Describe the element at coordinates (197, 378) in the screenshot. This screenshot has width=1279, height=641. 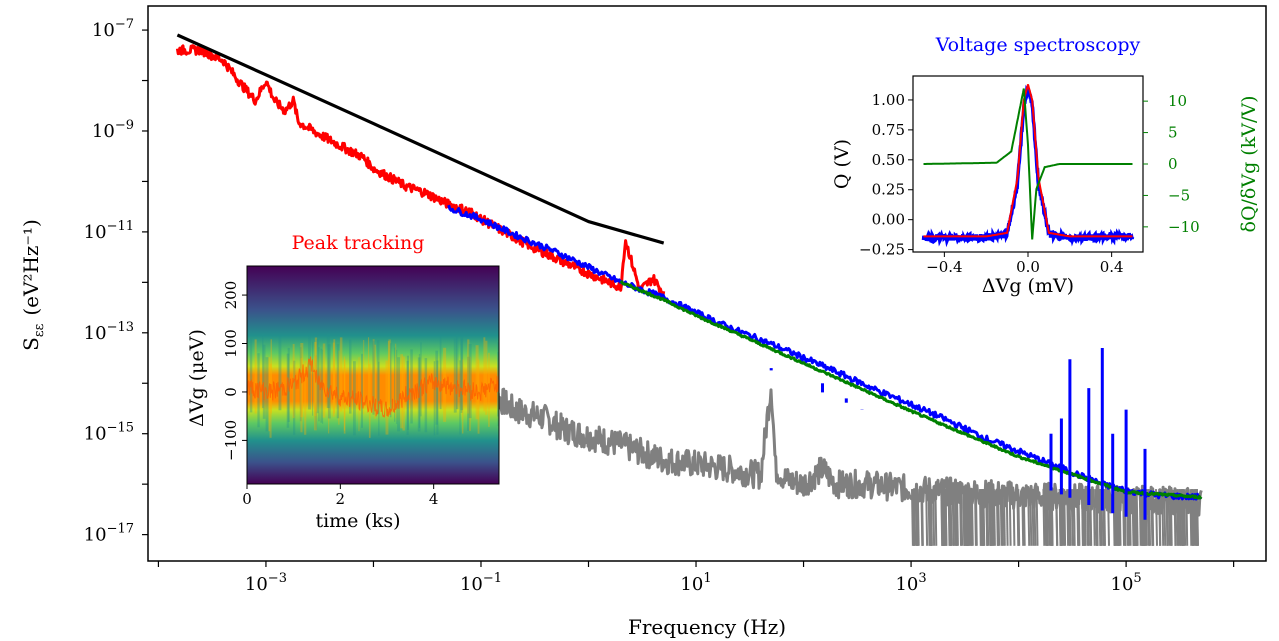
I see `heatmap-y-label: ΔVg (μeV)` at that location.